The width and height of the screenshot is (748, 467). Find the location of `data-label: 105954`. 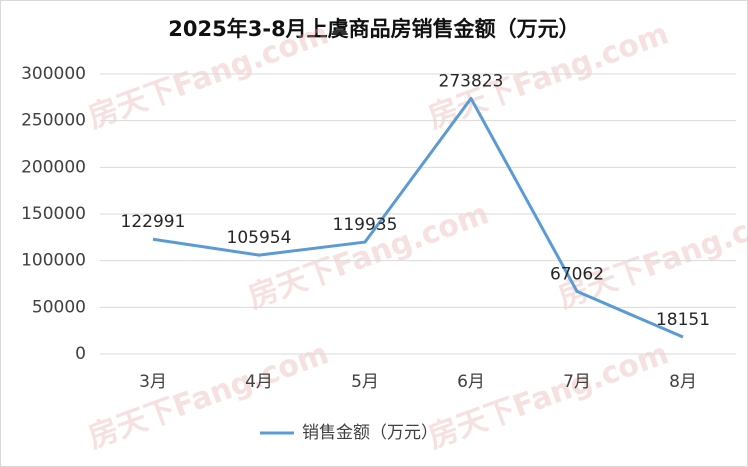

data-label: 105954 is located at coordinates (259, 238).